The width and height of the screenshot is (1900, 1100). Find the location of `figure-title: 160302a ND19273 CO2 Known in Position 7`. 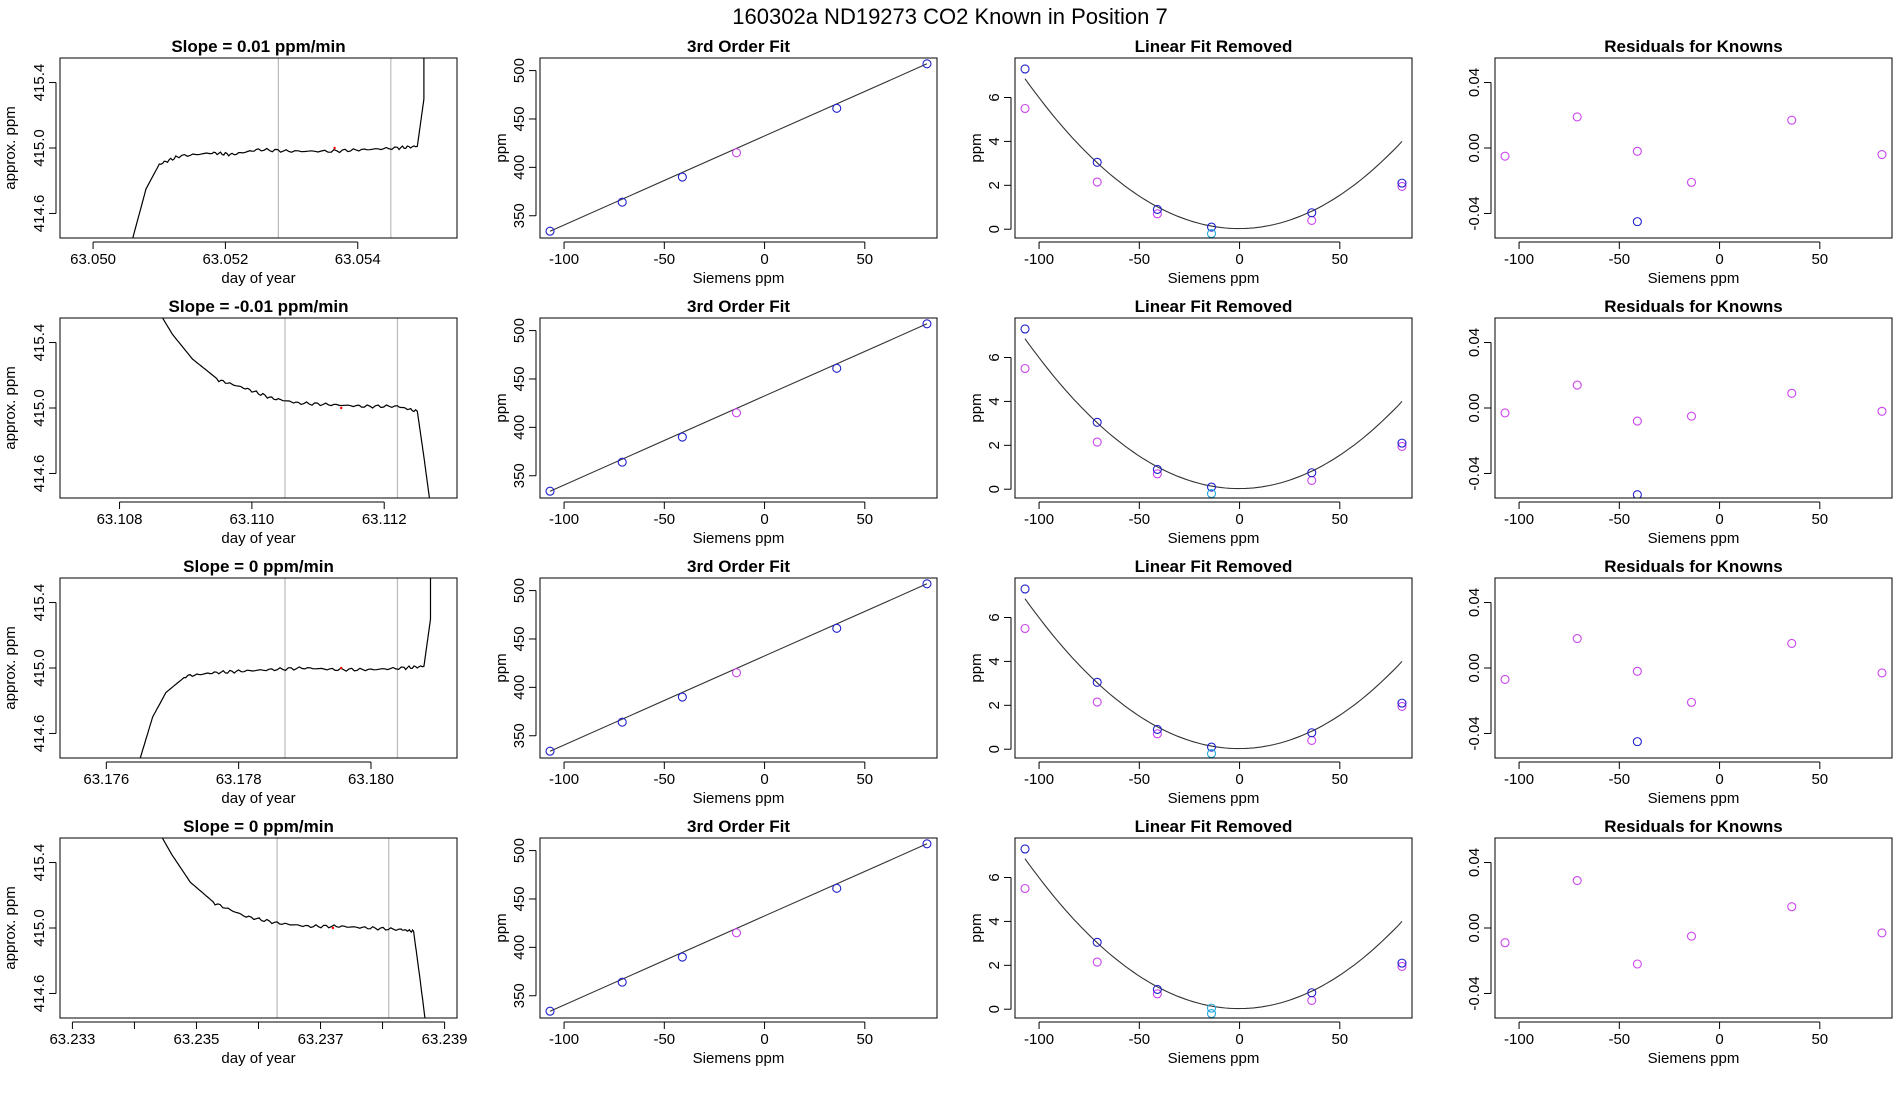

figure-title: 160302a ND19273 CO2 Known in Position 7 is located at coordinates (949, 16).